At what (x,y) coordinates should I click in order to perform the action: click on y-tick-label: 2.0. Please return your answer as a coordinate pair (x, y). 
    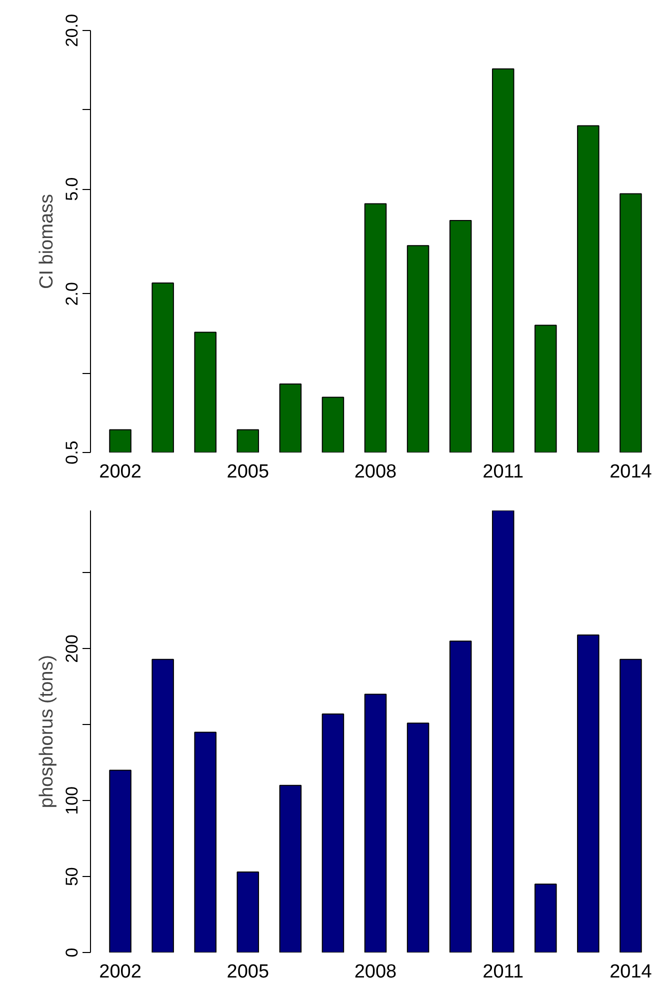
    Looking at the image, I should click on (72, 294).